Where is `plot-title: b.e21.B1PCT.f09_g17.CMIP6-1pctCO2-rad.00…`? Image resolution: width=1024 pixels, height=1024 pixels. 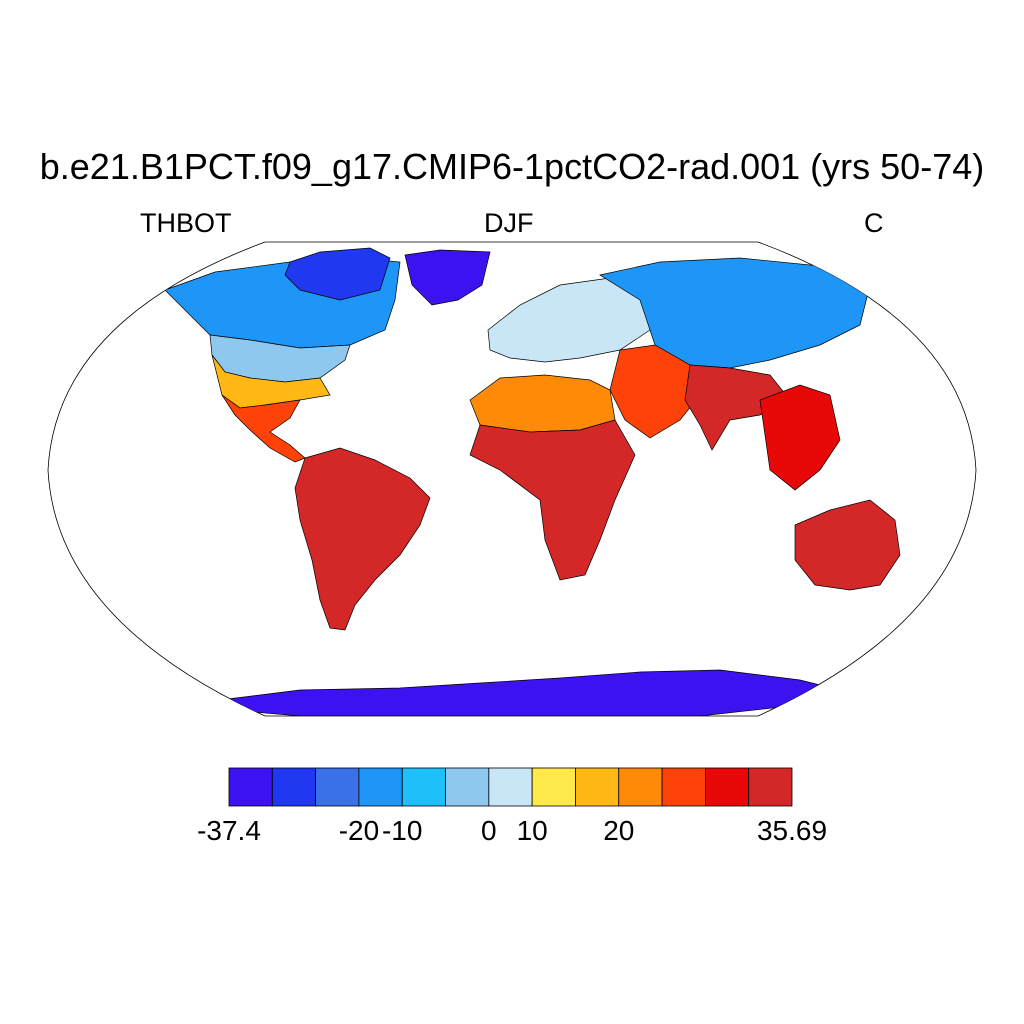
plot-title: b.e21.B1PCT.f09_g17.CMIP6-1pctCO2-rad.00… is located at coordinates (512, 166).